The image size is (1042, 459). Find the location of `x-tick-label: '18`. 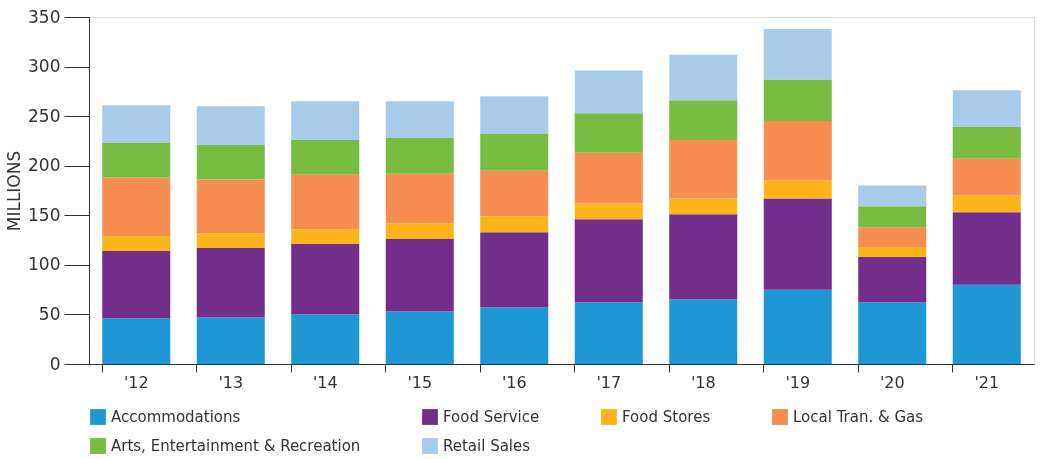

x-tick-label: '18 is located at coordinates (703, 382).